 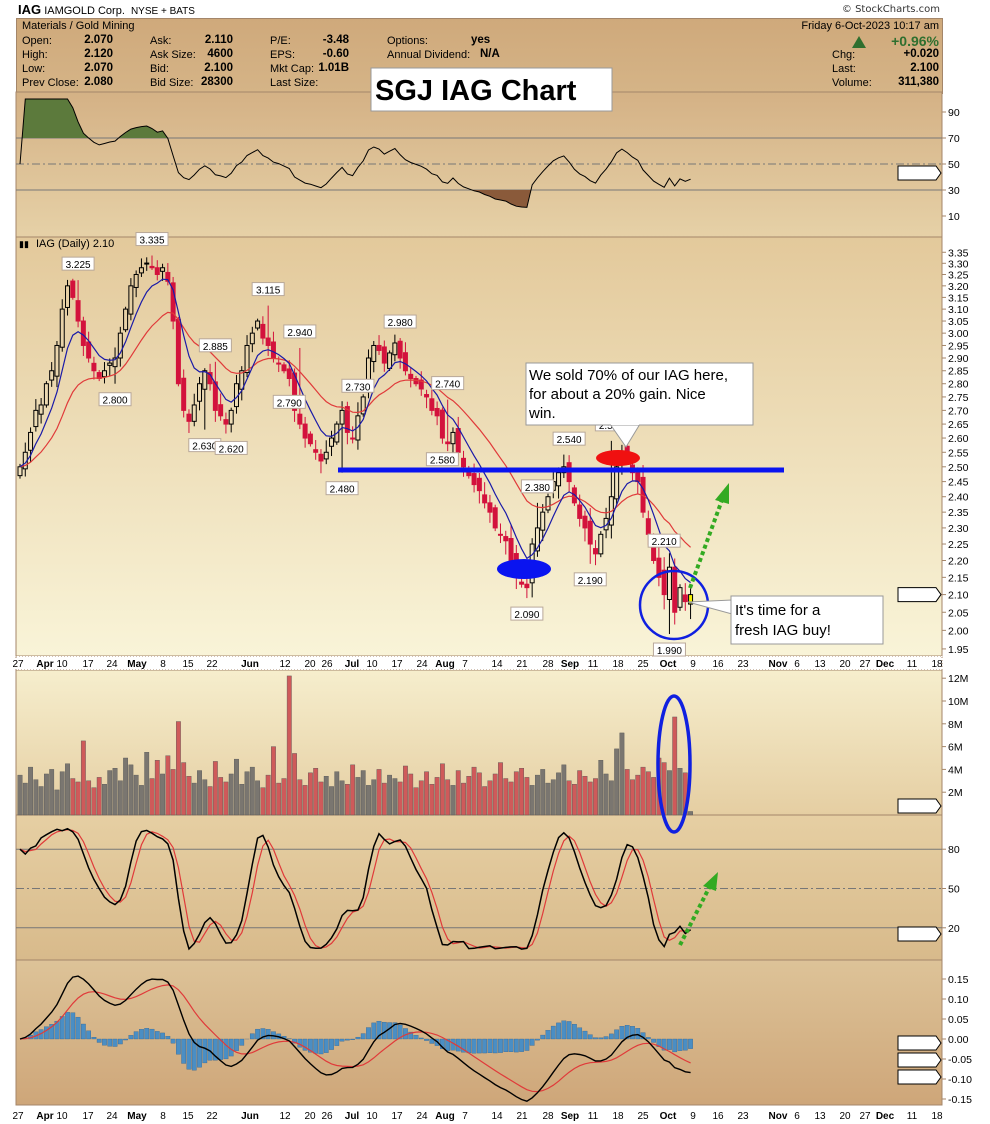 What do you see at coordinates (204, 447) in the screenshot?
I see `price-label-text: 2.630` at bounding box center [204, 447].